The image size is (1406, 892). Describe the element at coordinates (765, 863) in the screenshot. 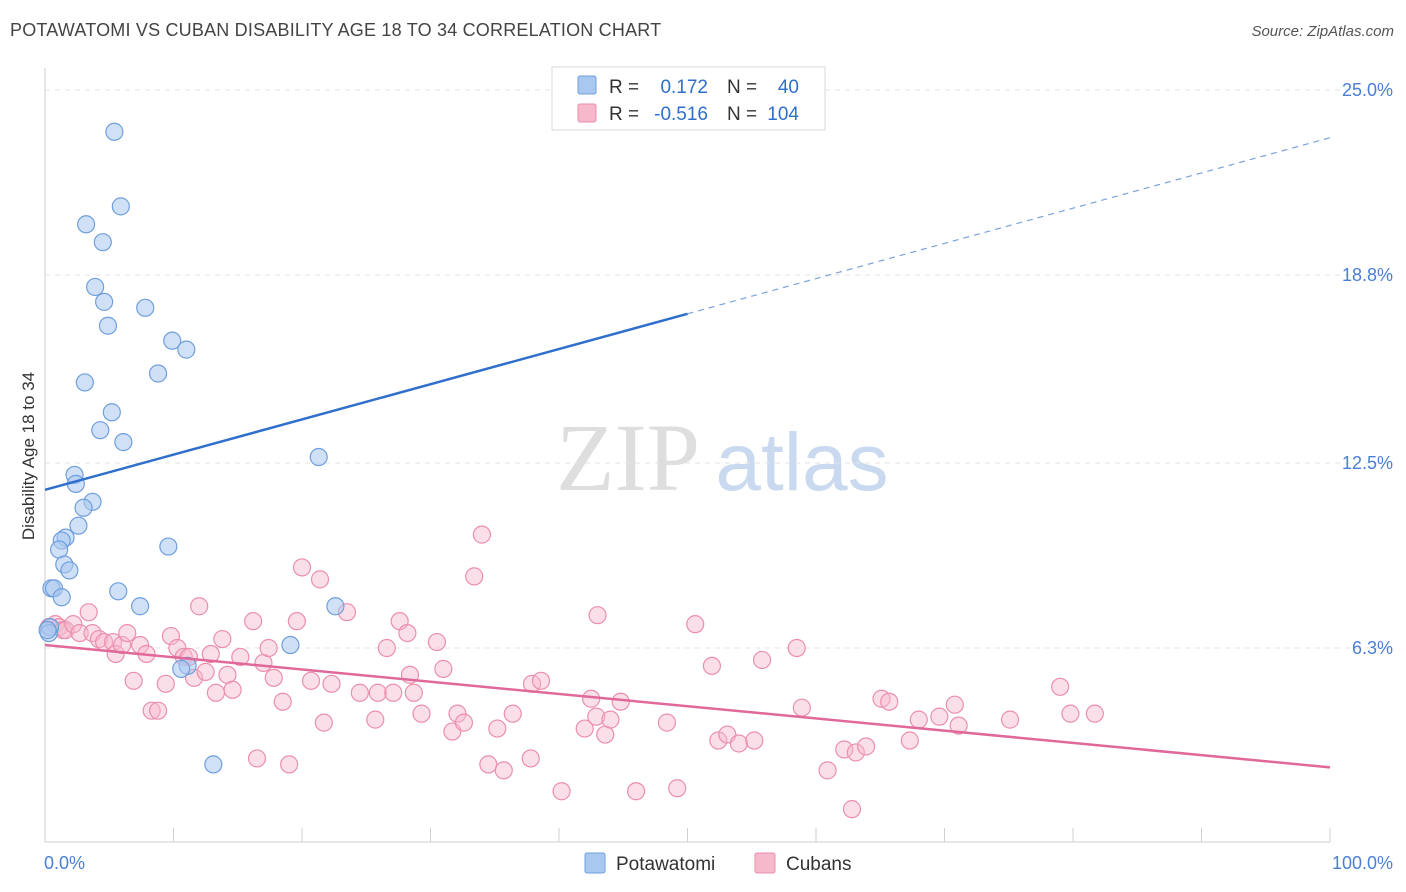

I see `bottom-legend-swatch-cubans` at that location.